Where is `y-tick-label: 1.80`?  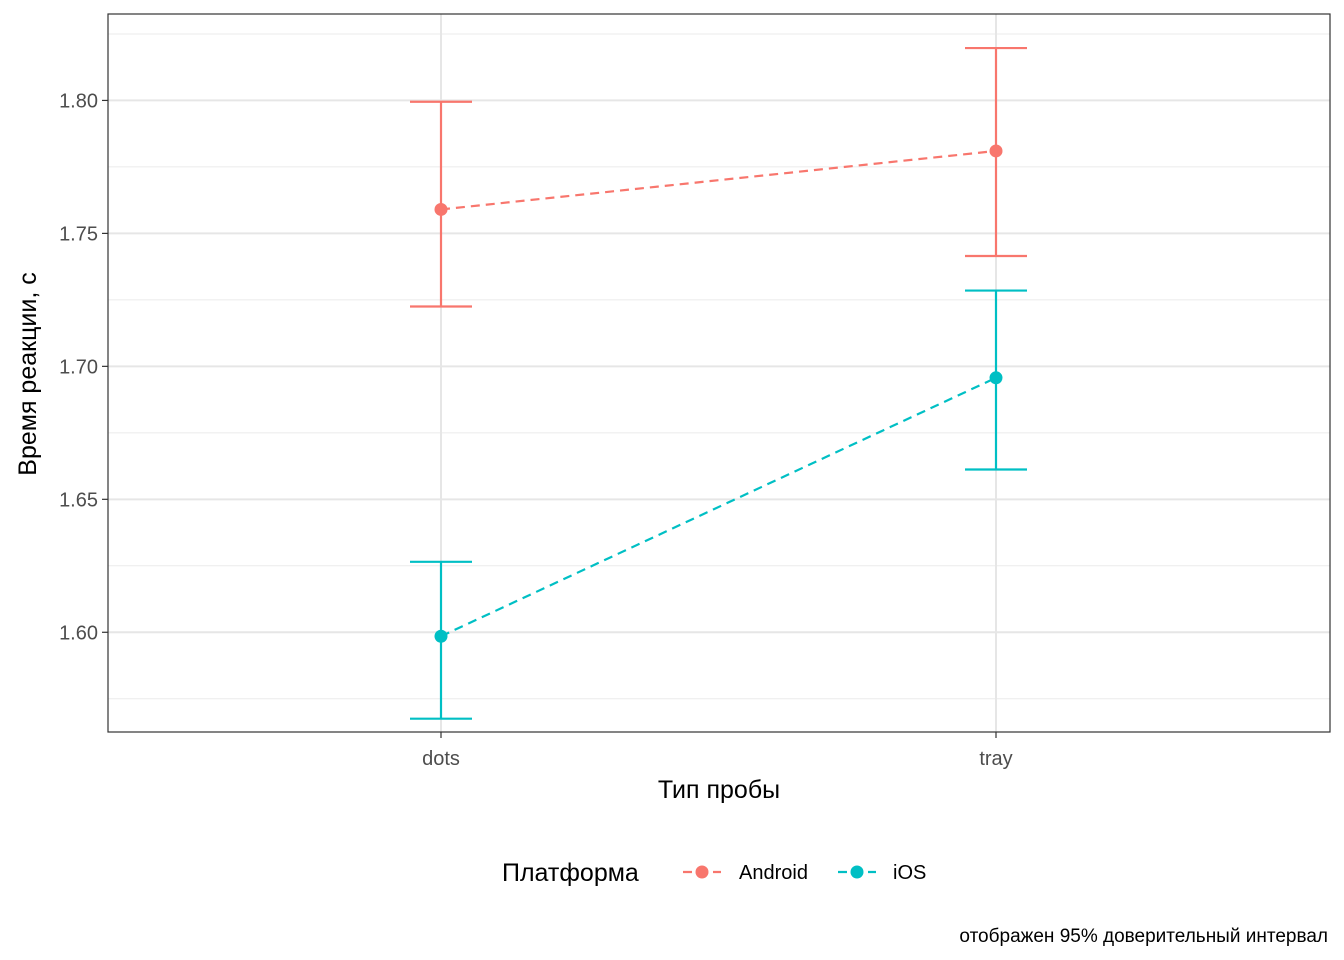
y-tick-label: 1.80 is located at coordinates (78, 101).